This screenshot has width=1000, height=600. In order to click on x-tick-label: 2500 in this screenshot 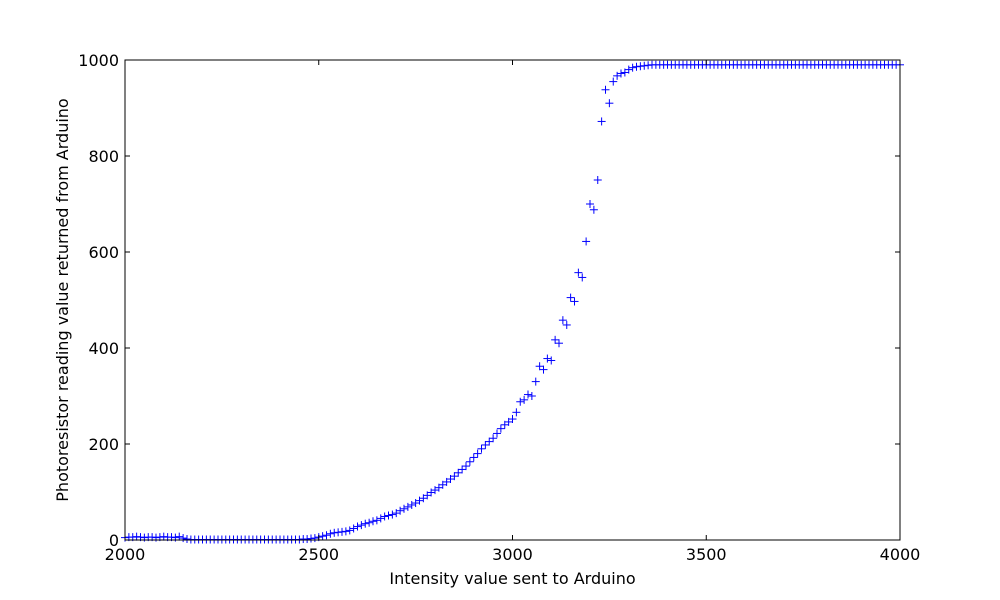, I will do `click(318, 554)`.